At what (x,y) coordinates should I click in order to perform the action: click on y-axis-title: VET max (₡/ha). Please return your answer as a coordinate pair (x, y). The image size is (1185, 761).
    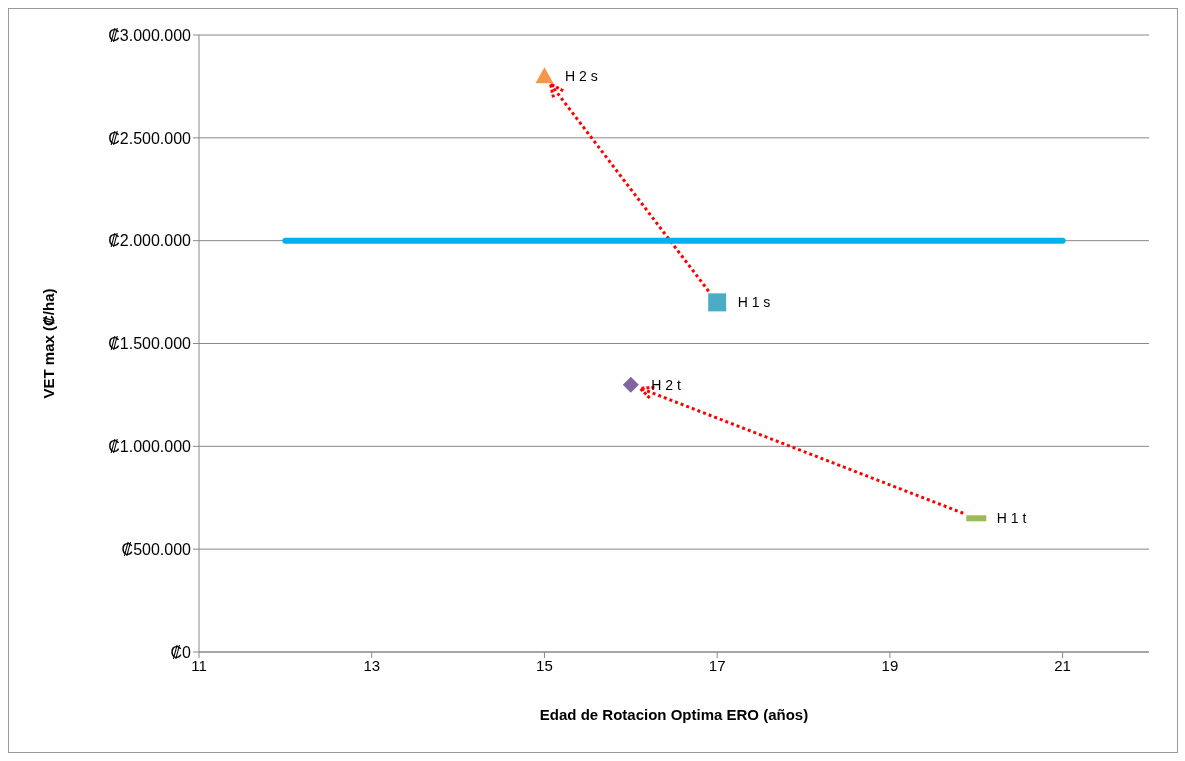
    Looking at the image, I should click on (49, 343).